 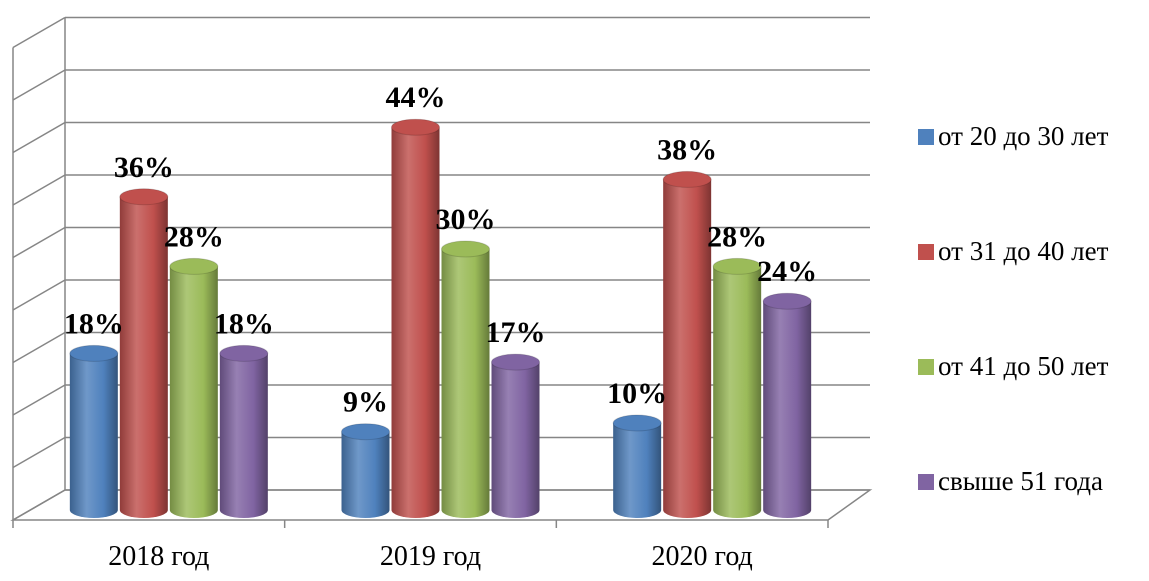 I want to click on bar-2019-год-от-31-до-40-лет, so click(x=415, y=318).